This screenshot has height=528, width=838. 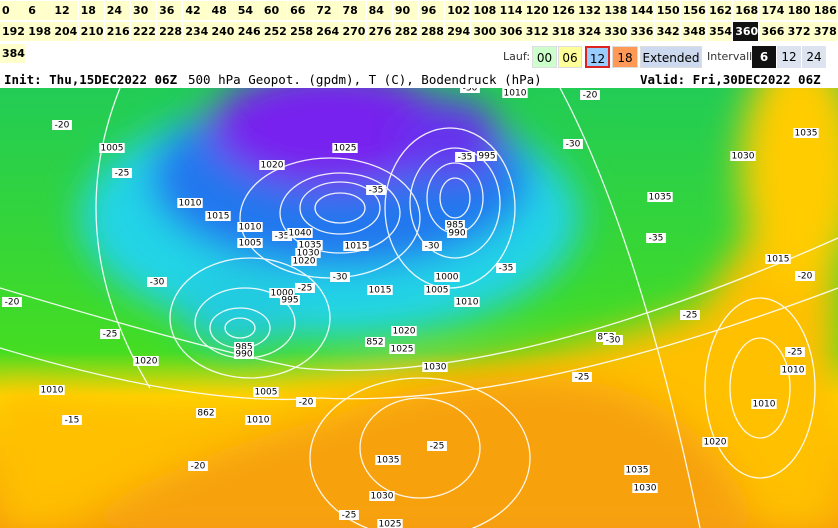 What do you see at coordinates (39, 31) in the screenshot?
I see `hour-button: 198` at bounding box center [39, 31].